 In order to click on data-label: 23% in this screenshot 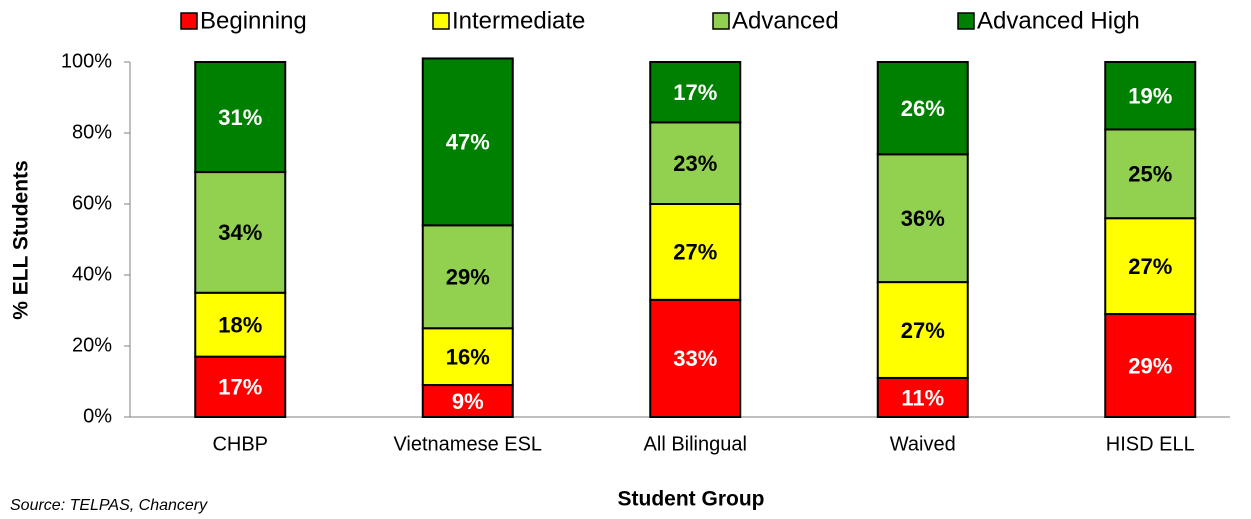, I will do `click(695, 163)`.